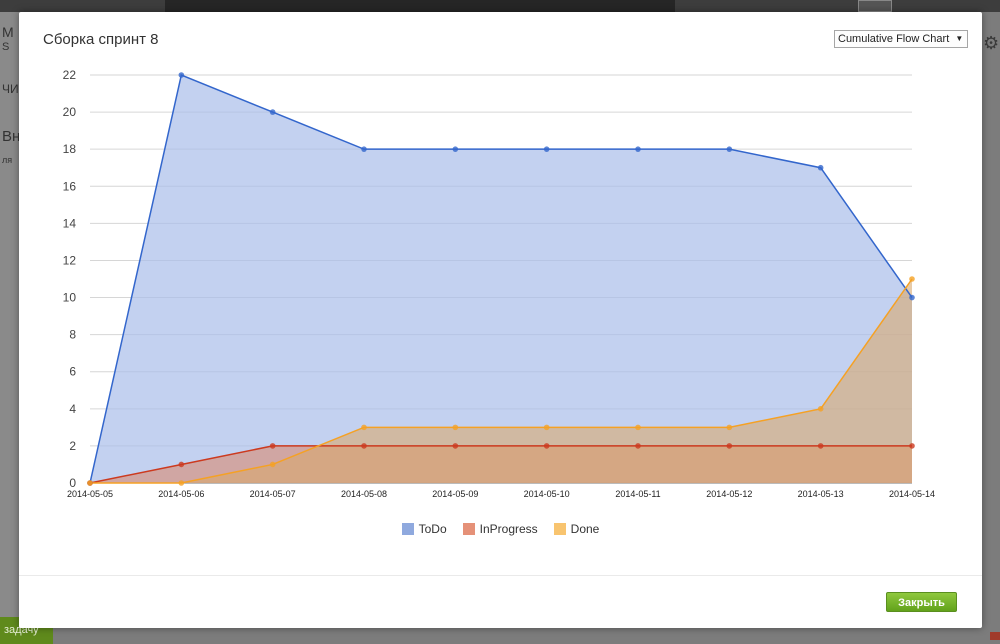 The image size is (1000, 644). Describe the element at coordinates (364, 494) in the screenshot. I see `x-tick-label: 2014-05-08` at that location.